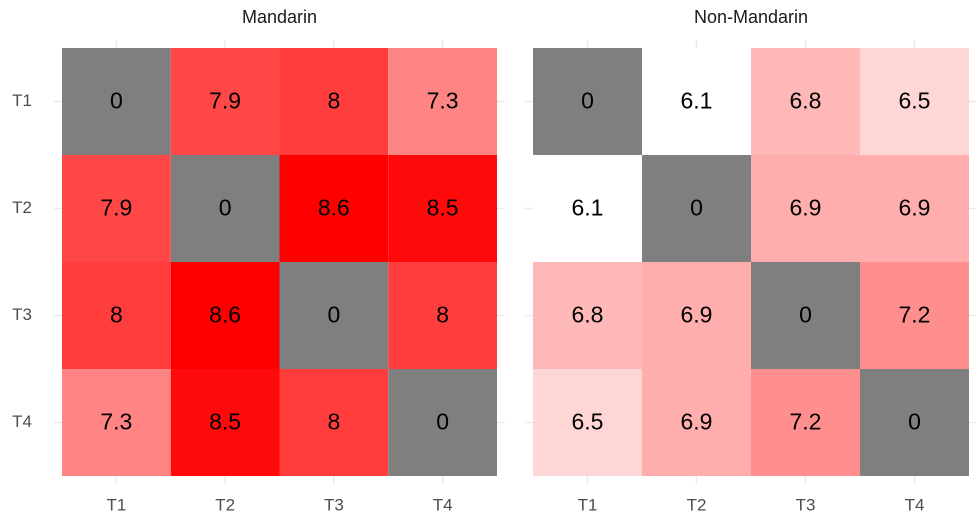 This screenshot has height=521, width=976. Describe the element at coordinates (22, 207) in the screenshot. I see `y-tick-label: T2` at that location.